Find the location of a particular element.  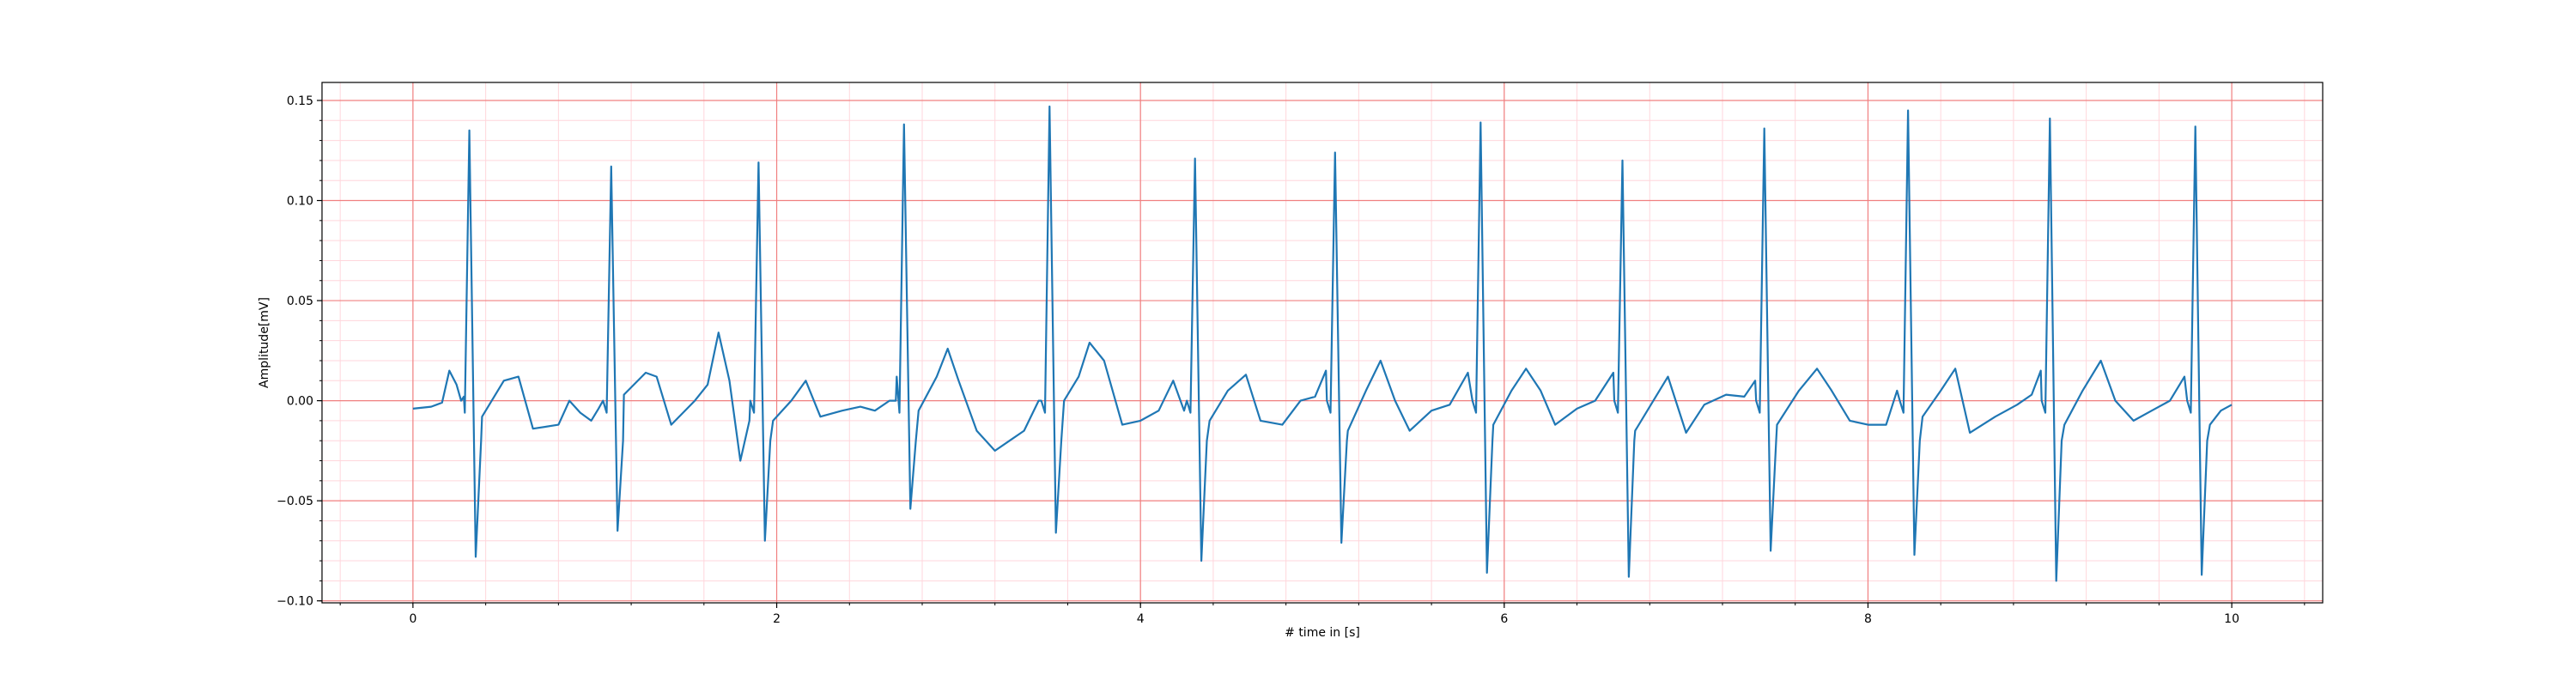

y-tick-label: 0.00 is located at coordinates (300, 402).